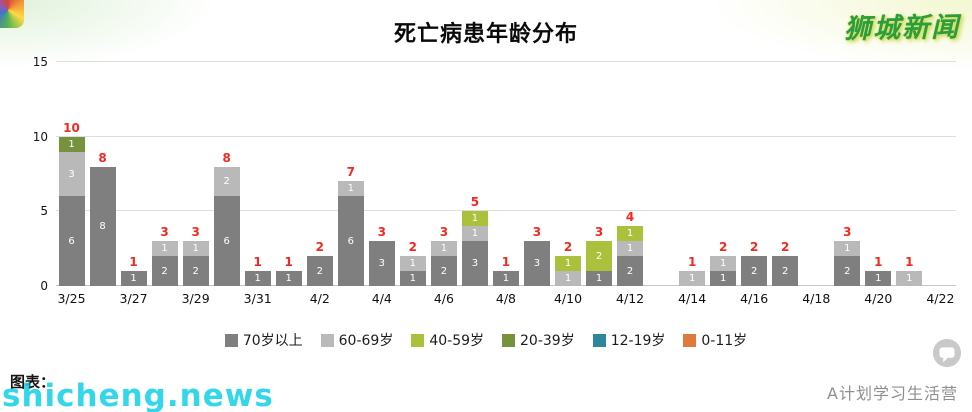 The image size is (972, 412). I want to click on x-tick-label: 3/29, so click(195, 298).